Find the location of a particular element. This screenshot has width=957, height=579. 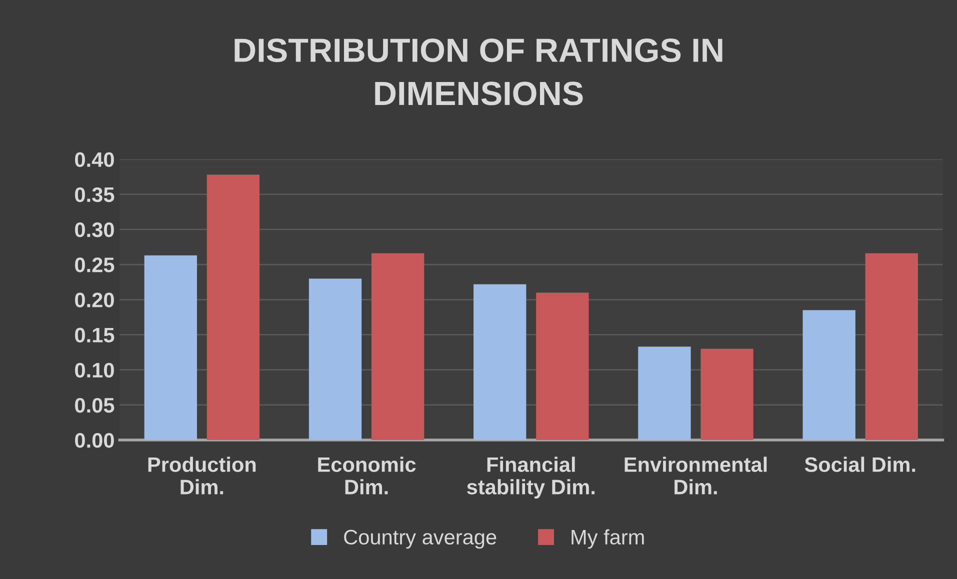

legend-label: Country average is located at coordinates (420, 539).